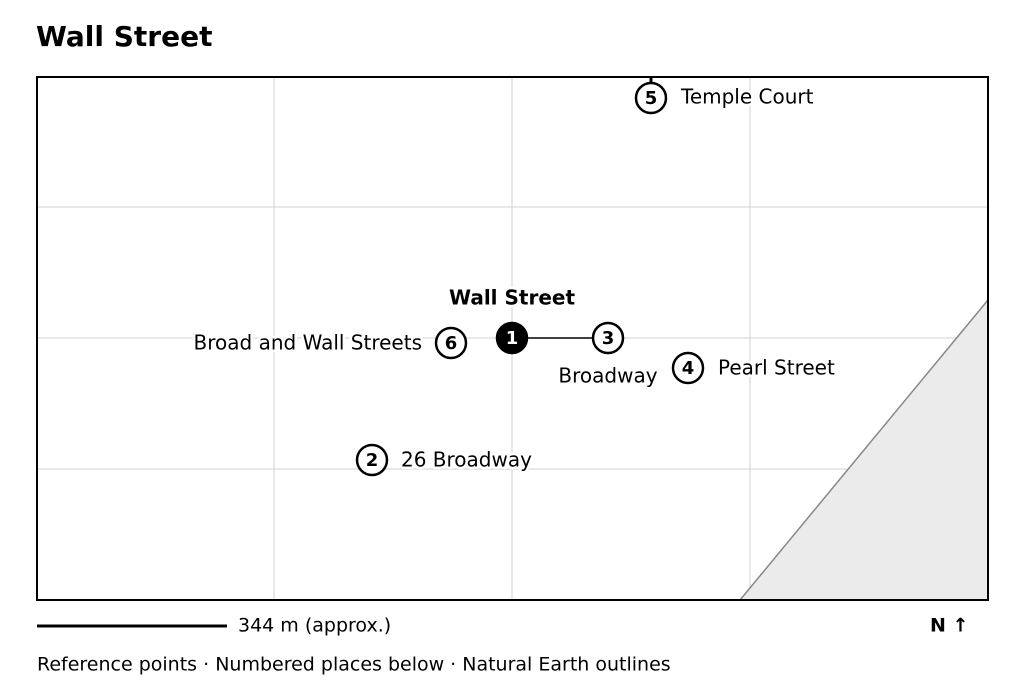 This screenshot has height=692, width=1024. I want to click on place-number: 3, so click(608, 338).